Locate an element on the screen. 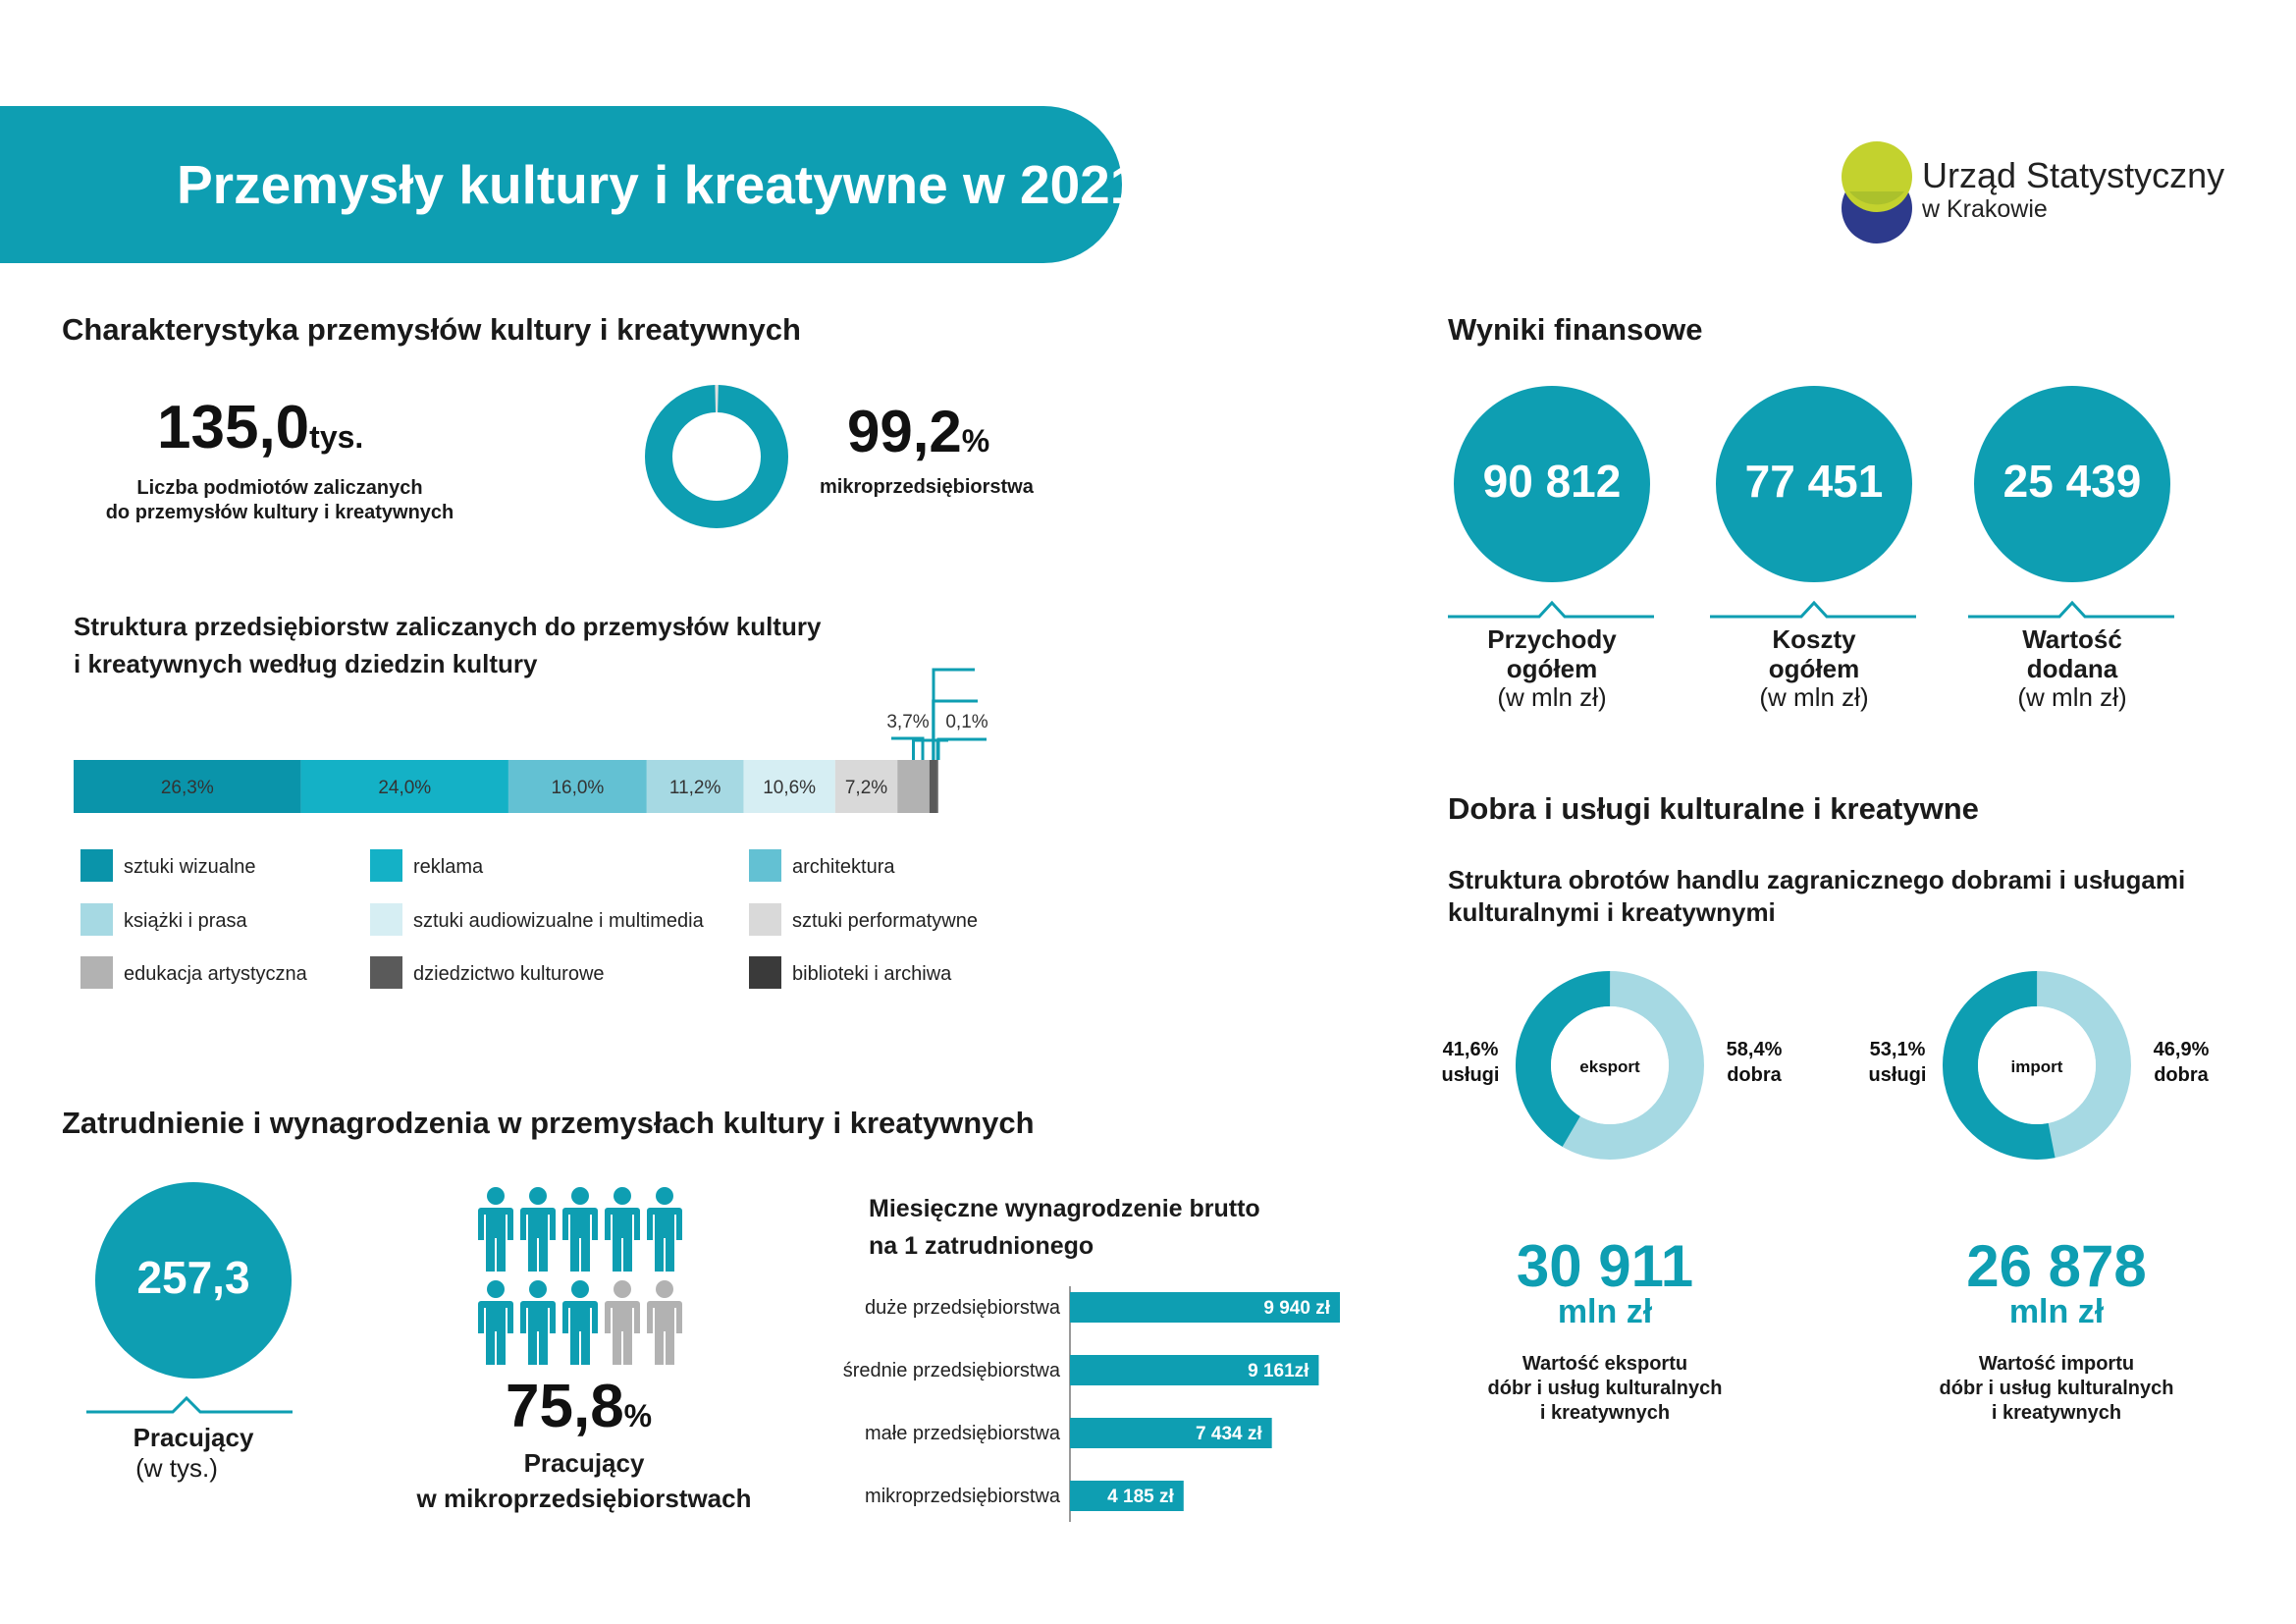 The width and height of the screenshot is (2296, 1624). workers-unit: (w tys.) is located at coordinates (177, 1468).